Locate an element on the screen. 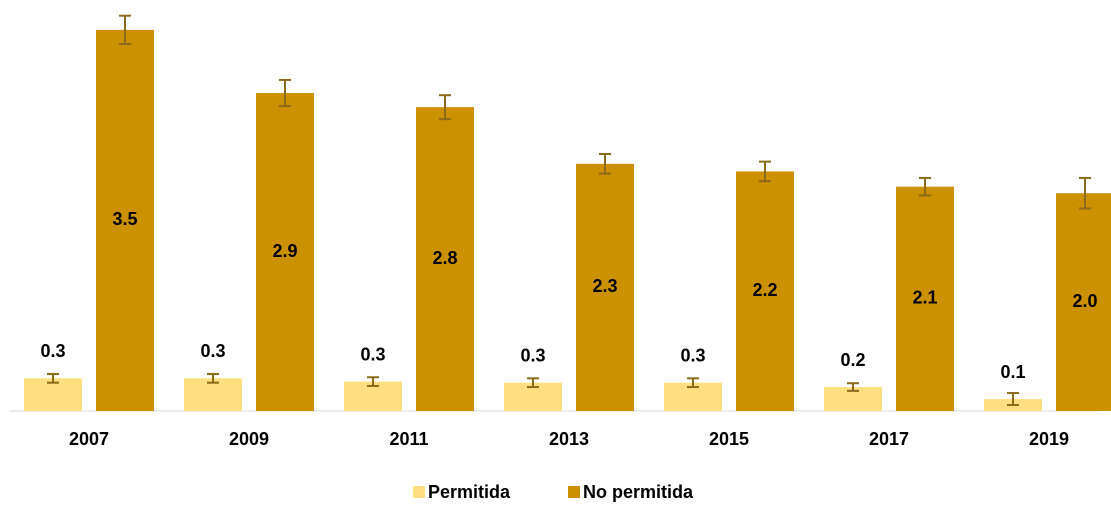  legend-label: Permitida is located at coordinates (469, 492).